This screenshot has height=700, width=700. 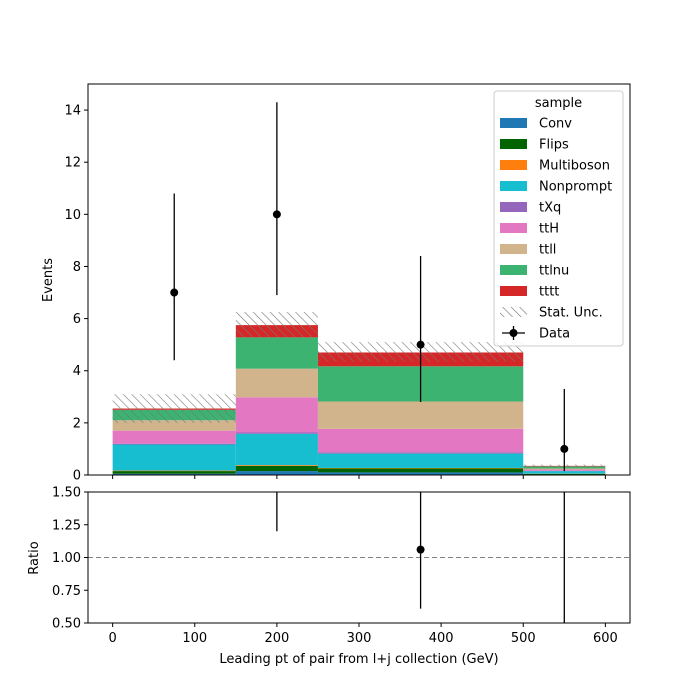 I want to click on legend-swatch-stat-unc, so click(x=513, y=312).